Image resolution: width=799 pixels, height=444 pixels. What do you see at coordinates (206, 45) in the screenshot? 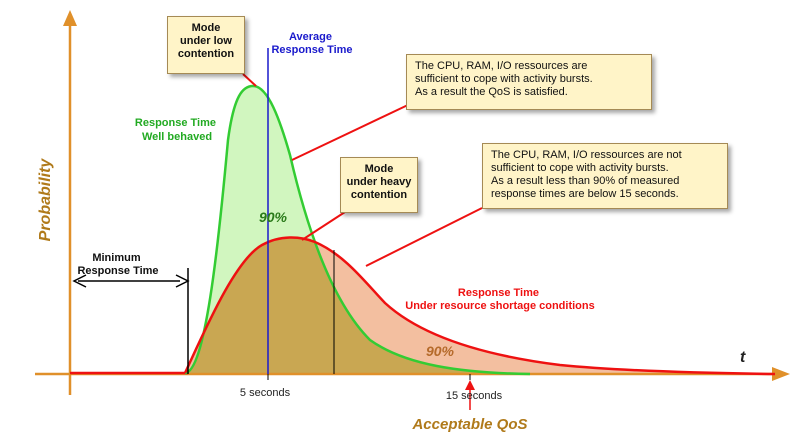
I see `mode-low-box: Mode under low contention` at bounding box center [206, 45].